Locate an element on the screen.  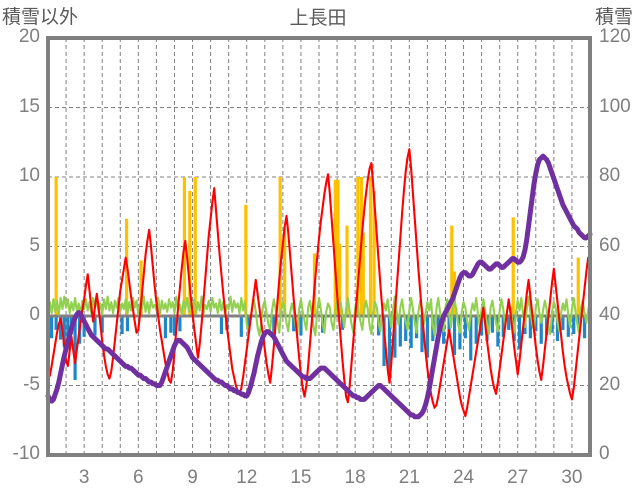
left-axis-tick-label: 20 is located at coordinates (29, 36).